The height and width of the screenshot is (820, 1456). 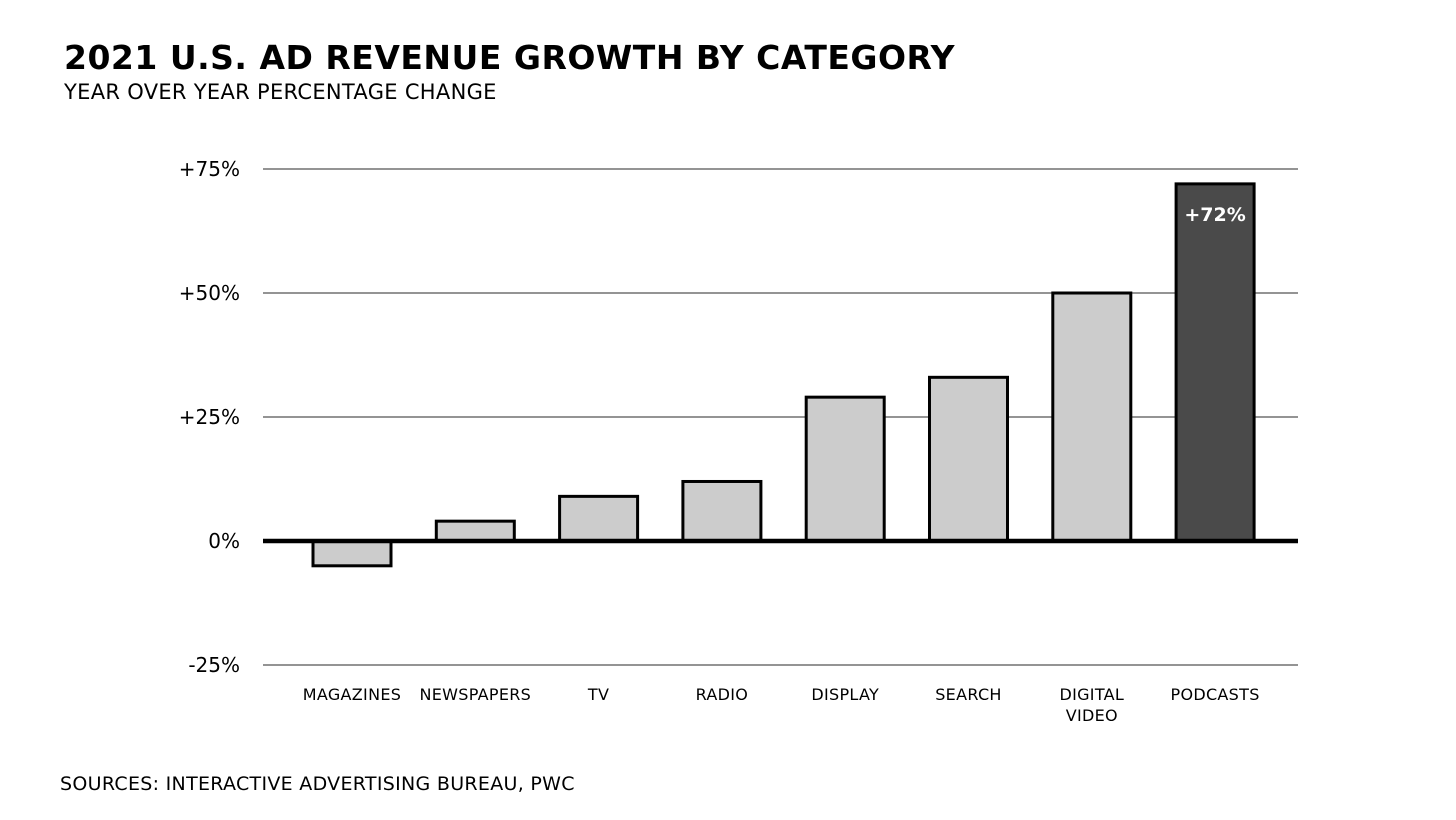 What do you see at coordinates (722, 694) in the screenshot?
I see `category-label: RADIO` at bounding box center [722, 694].